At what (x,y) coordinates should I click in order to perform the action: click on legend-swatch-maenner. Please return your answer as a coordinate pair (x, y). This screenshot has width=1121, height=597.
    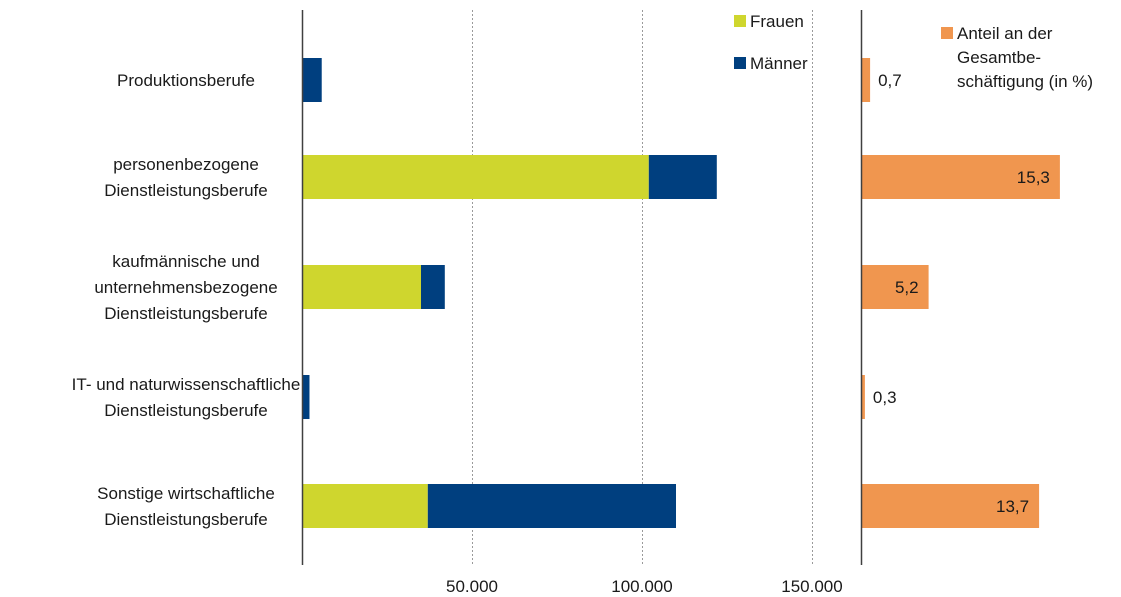
    Looking at the image, I should click on (740, 63).